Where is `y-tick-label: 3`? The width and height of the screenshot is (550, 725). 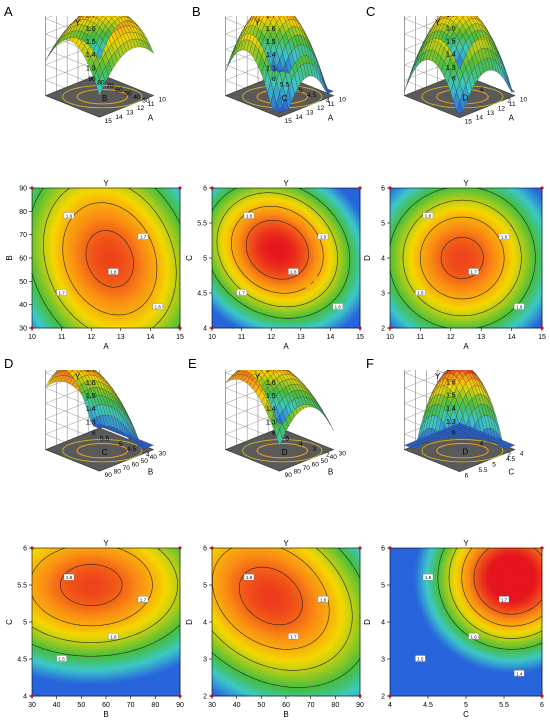
y-tick-label: 3 is located at coordinates (383, 660).